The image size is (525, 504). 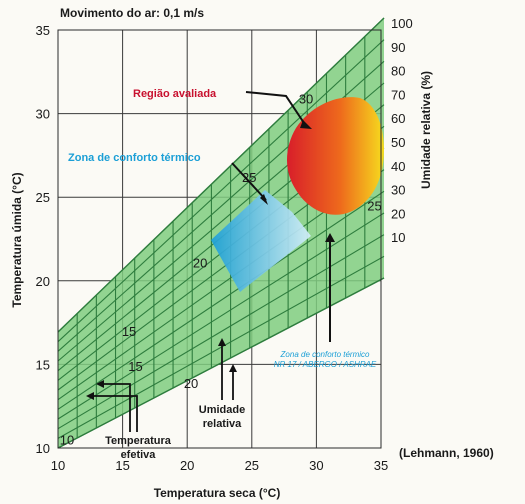 What do you see at coordinates (276, 109) in the screenshot?
I see `arrow-regiao` at bounding box center [276, 109].